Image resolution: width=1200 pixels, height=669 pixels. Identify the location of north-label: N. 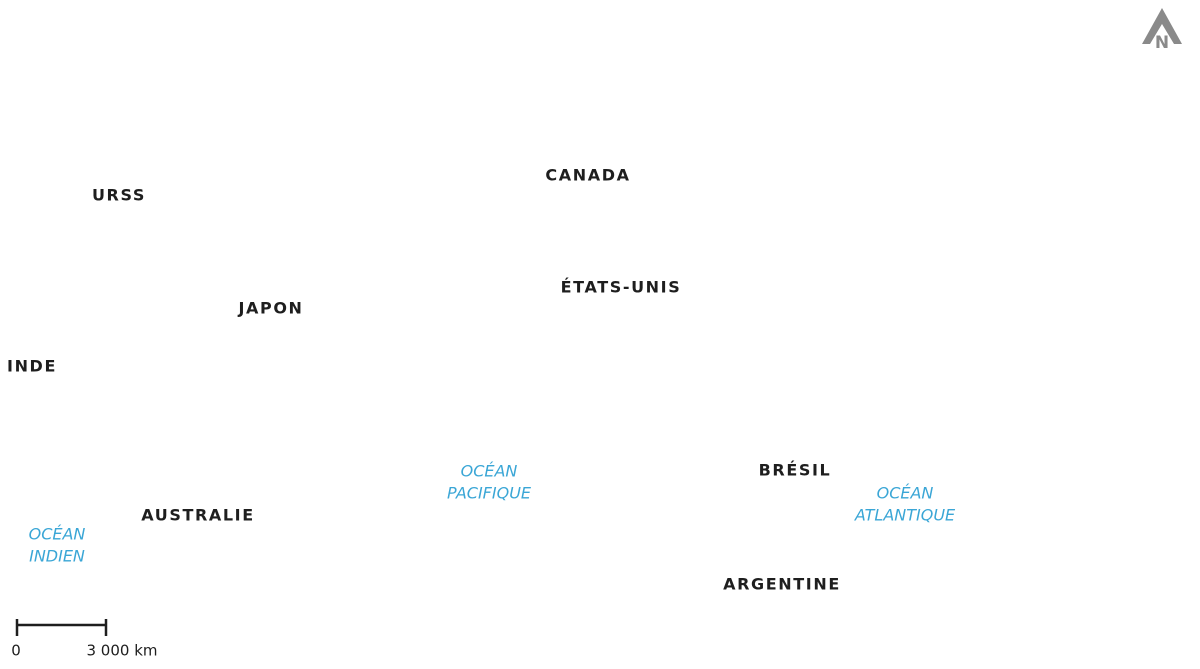
(1162, 43).